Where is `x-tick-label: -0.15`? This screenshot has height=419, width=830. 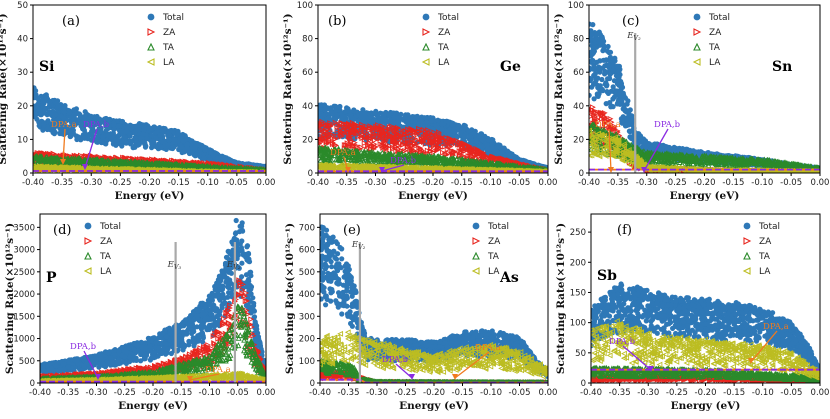
x-tick-label: -0.15 is located at coordinates (179, 183).